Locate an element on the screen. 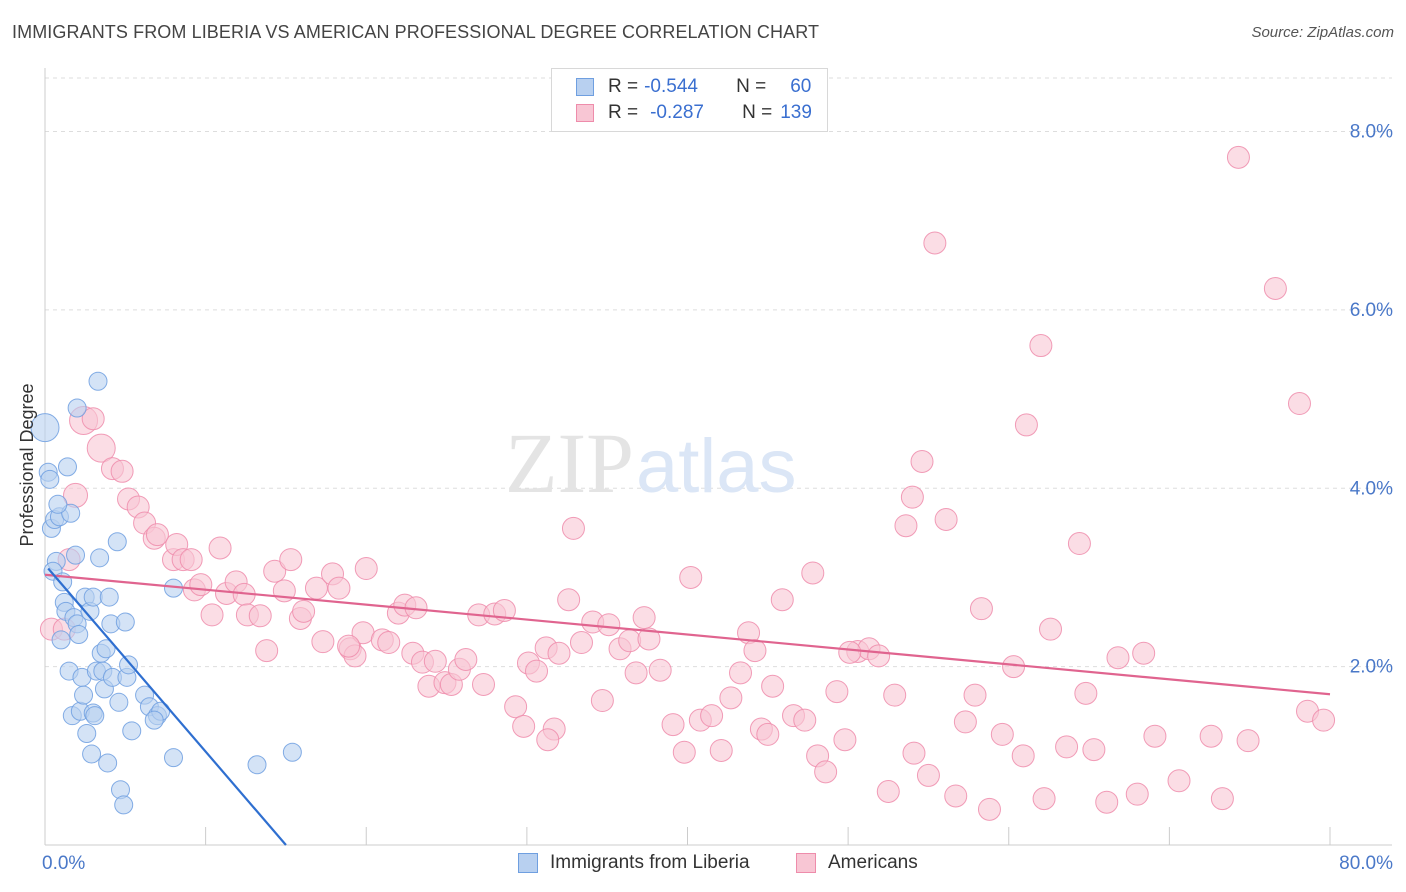  liberia-points is located at coordinates (166, 593).